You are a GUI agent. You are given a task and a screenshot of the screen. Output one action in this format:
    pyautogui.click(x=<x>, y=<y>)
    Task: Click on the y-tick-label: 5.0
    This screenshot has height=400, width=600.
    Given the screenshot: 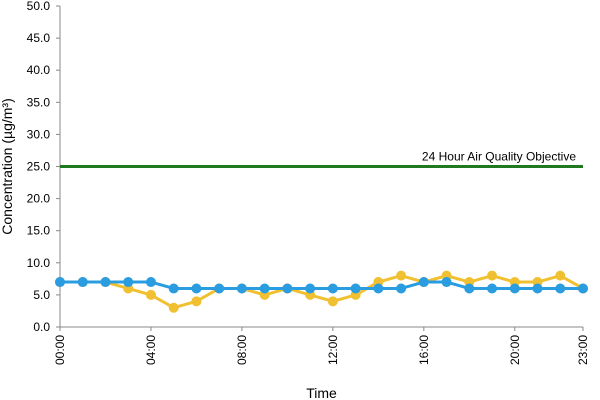 What is the action you would take?
    pyautogui.click(x=41, y=295)
    